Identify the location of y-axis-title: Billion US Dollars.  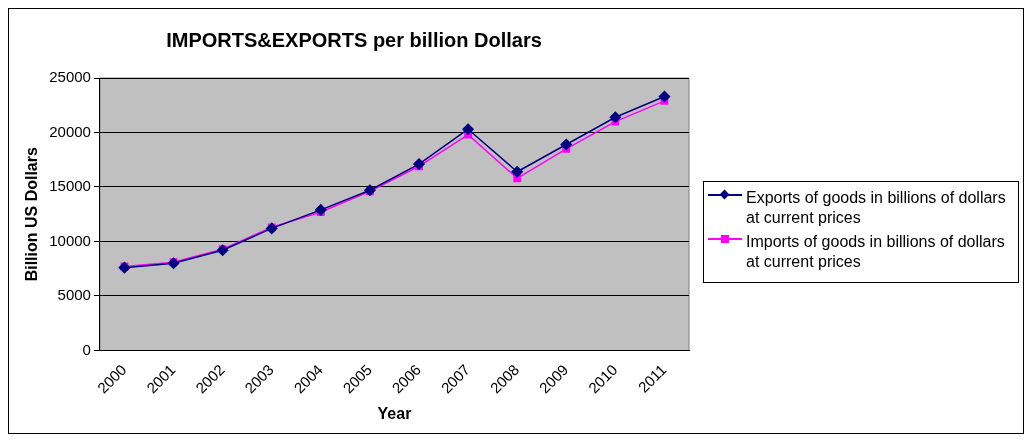
(32, 214).